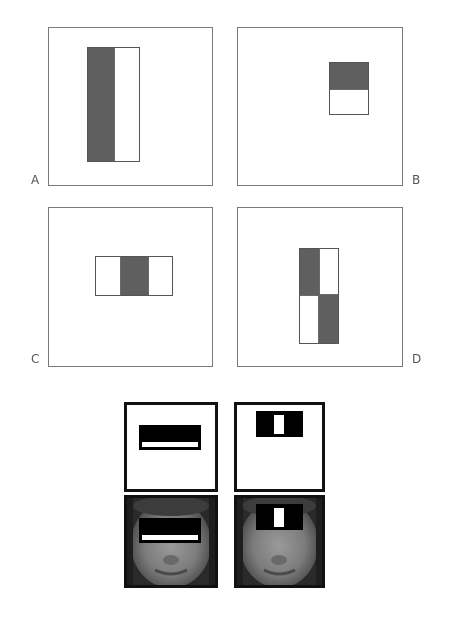  I want to click on edge-feature-on-face, so click(171, 541).